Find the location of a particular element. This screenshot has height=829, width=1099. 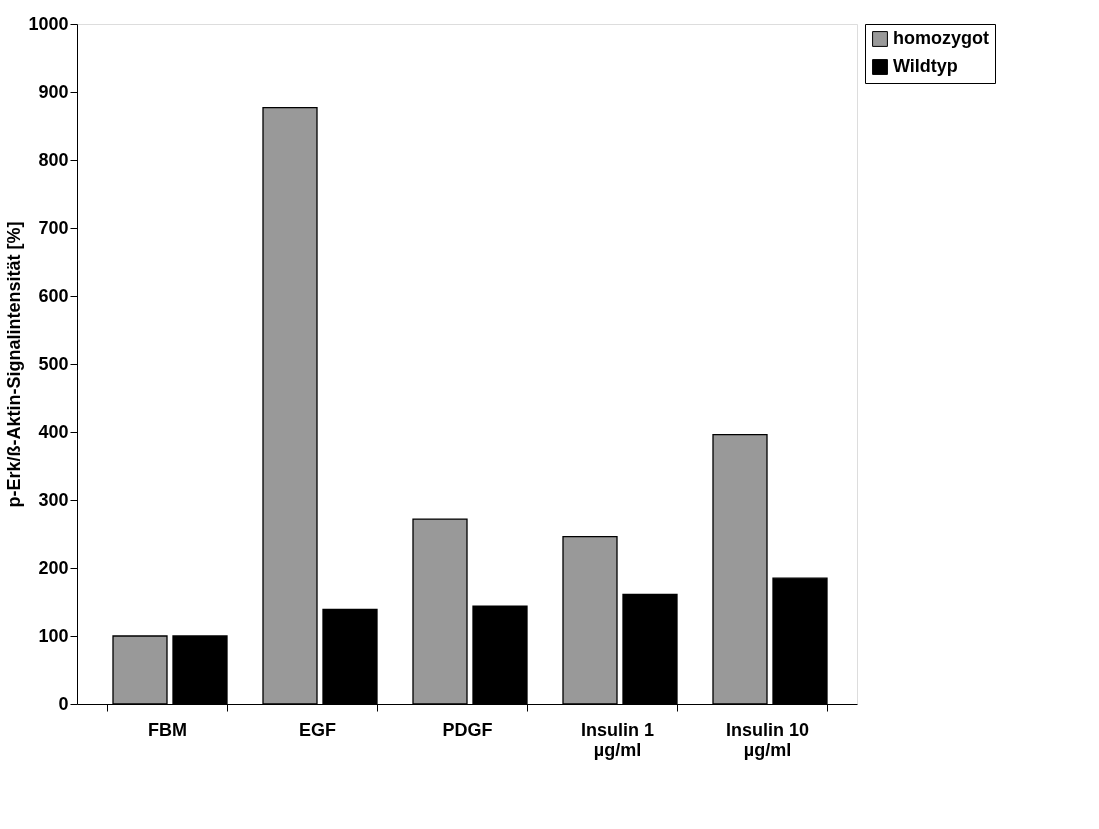

x-tick-label: FBM is located at coordinates (167, 729).